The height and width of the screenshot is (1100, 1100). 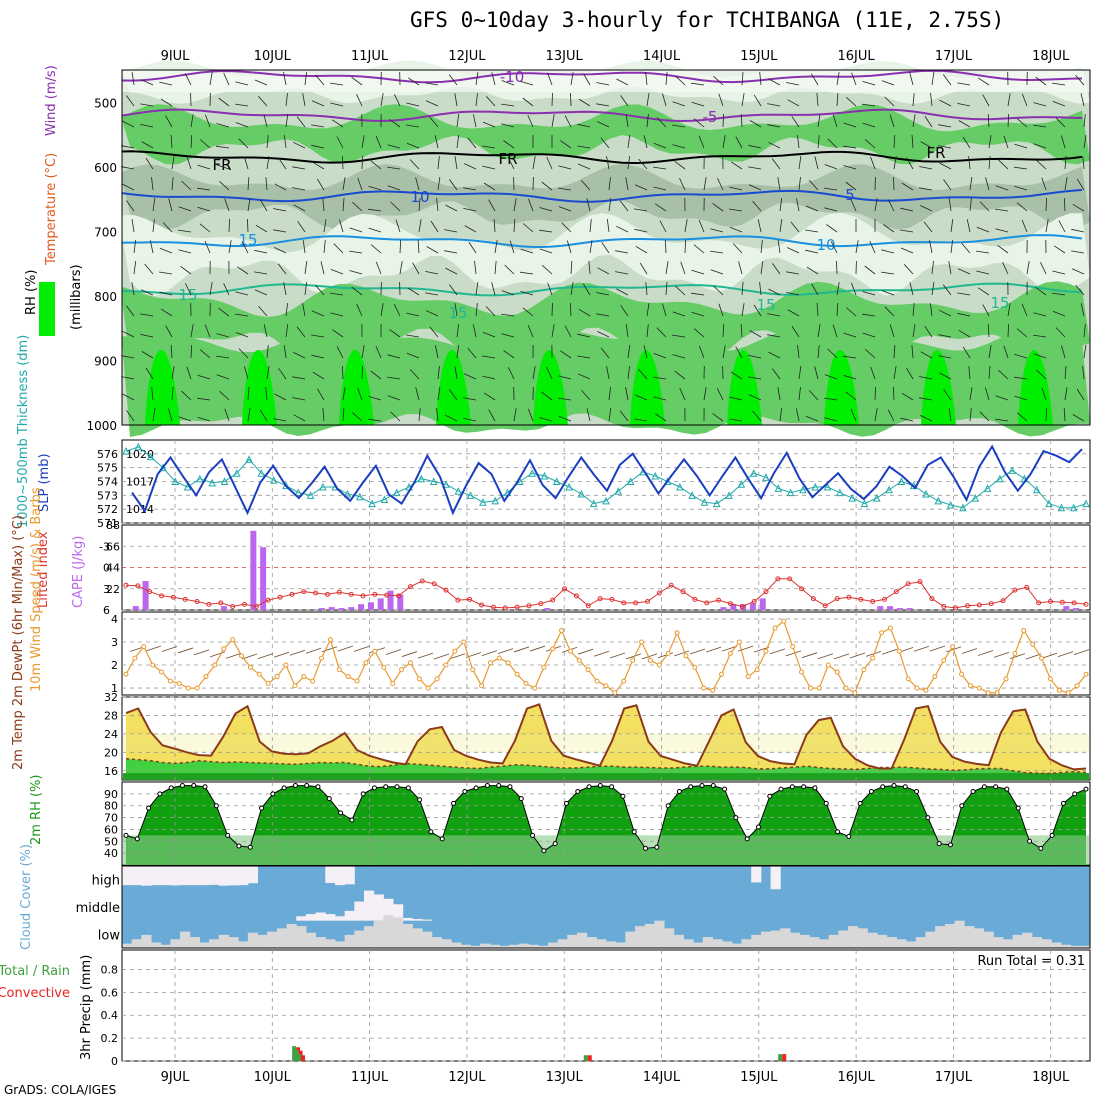 I want to click on pressure-axis-label: (millibars), so click(x=76, y=297).